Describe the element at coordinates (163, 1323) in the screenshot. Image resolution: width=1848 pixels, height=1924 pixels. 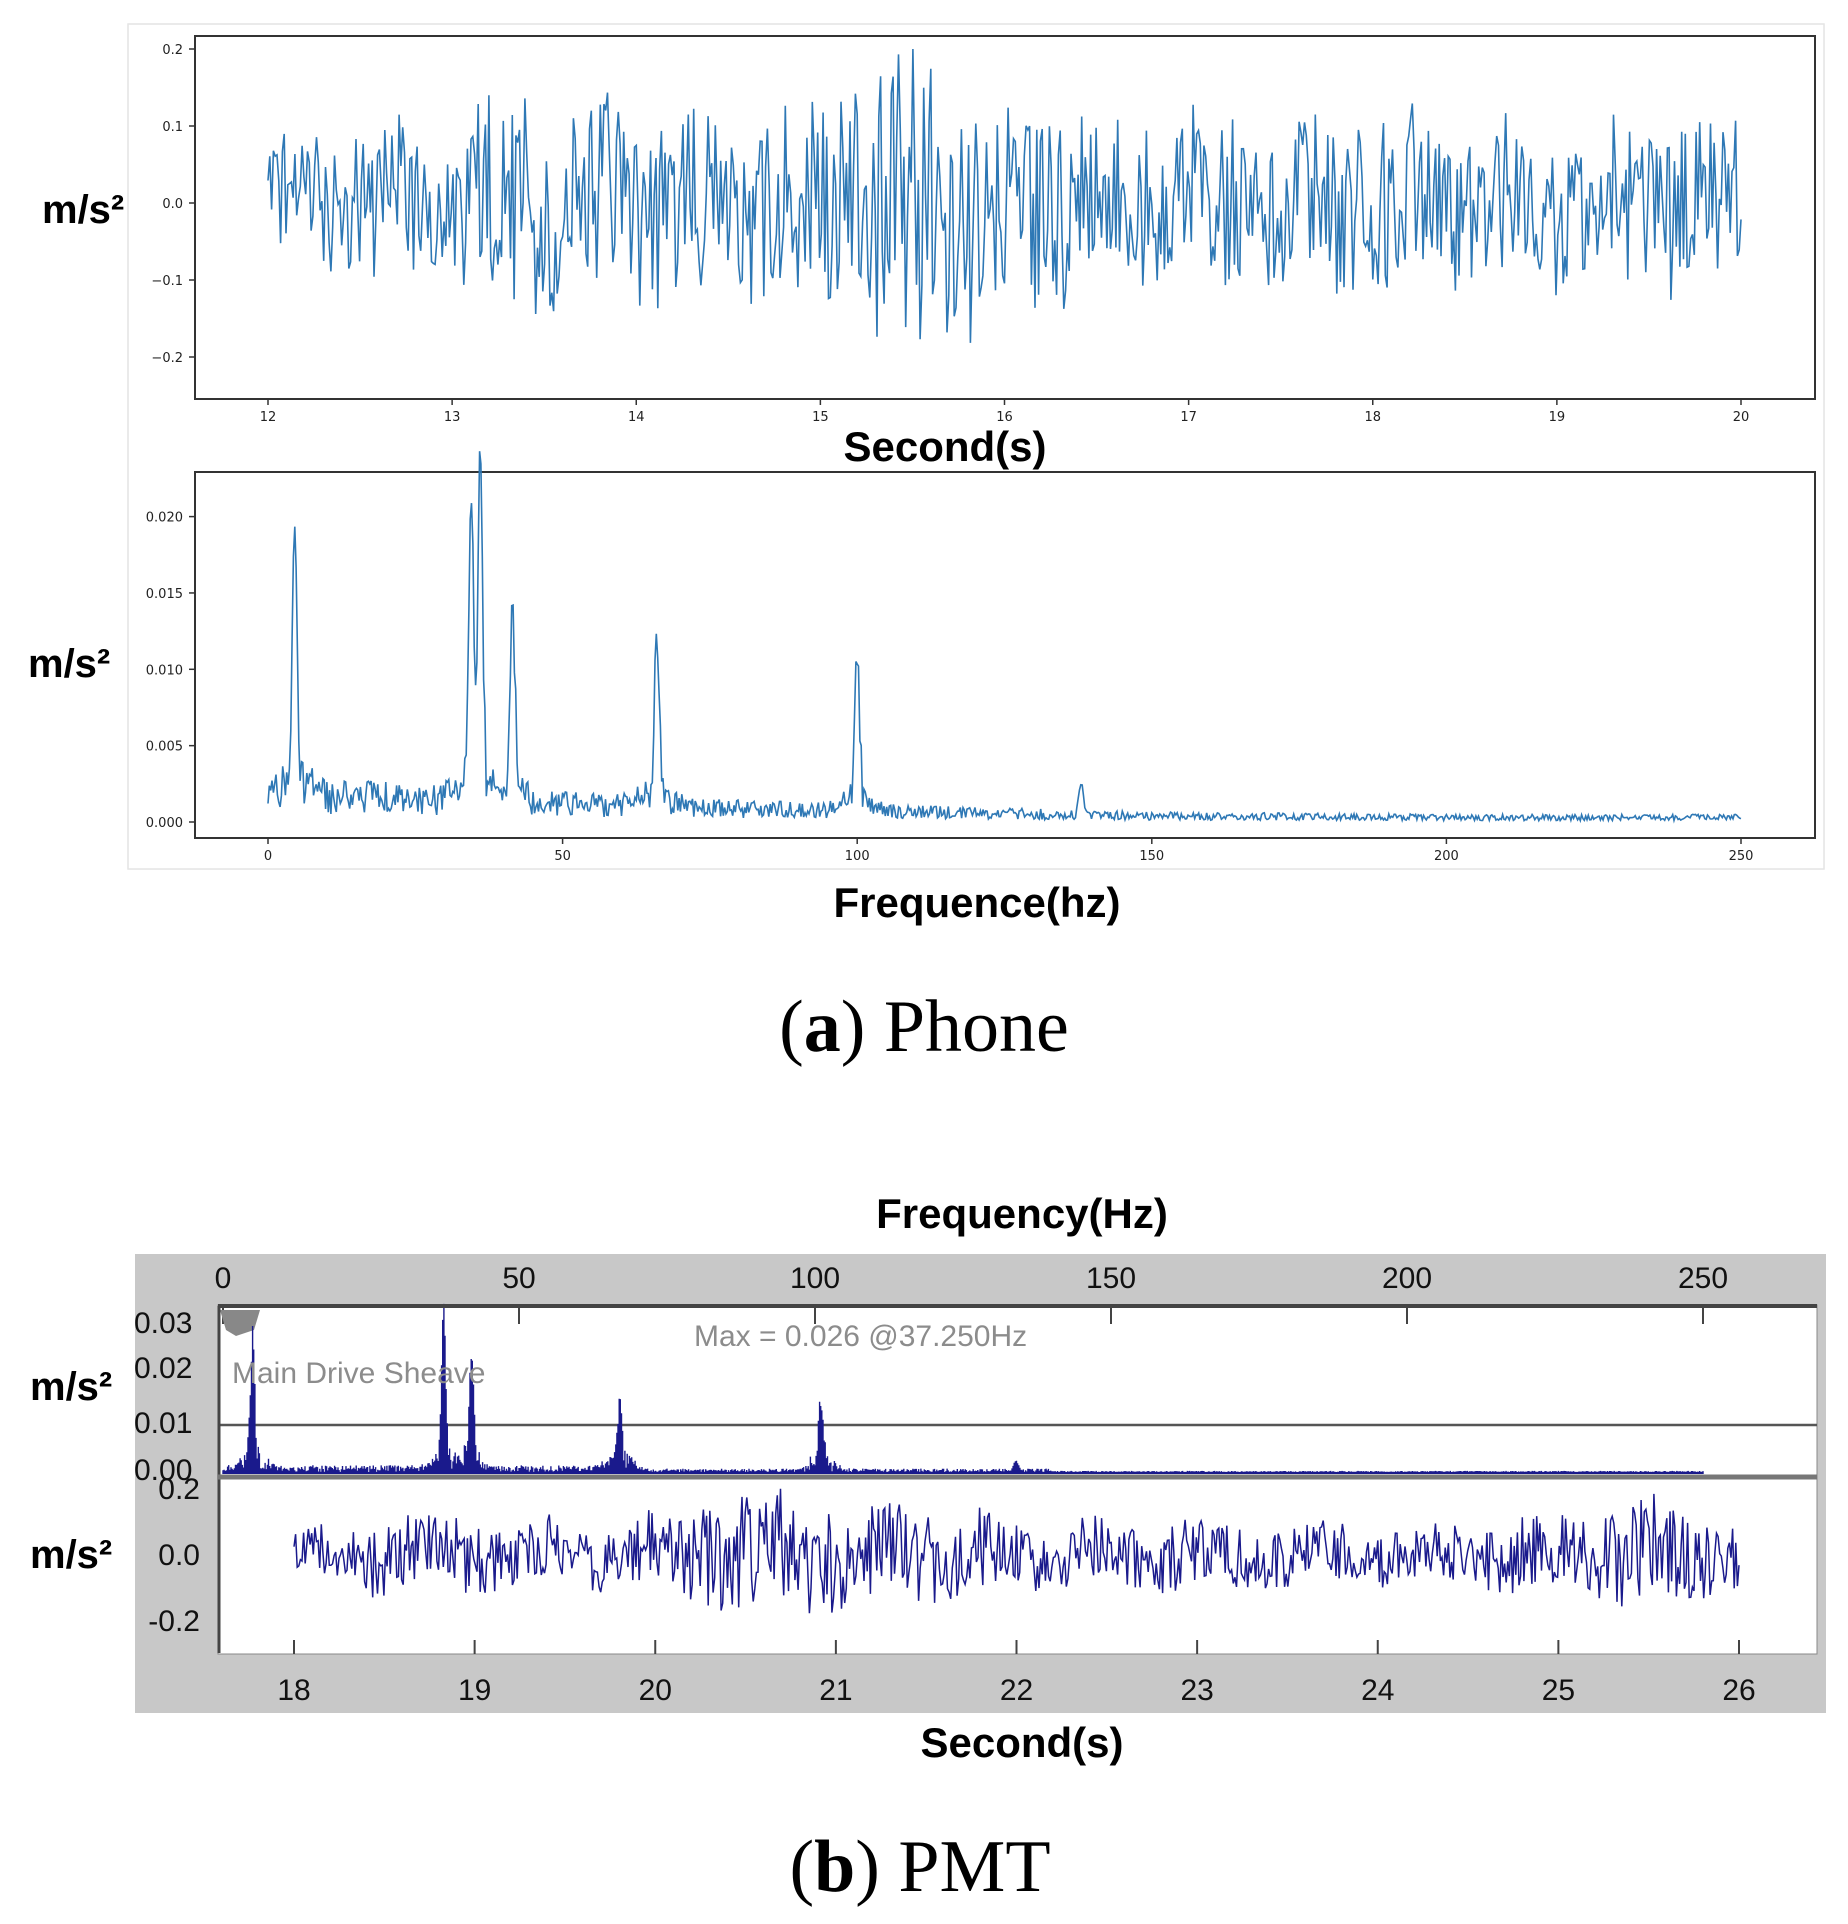
I see `pmt-freq-y-tick-label: 0.03` at that location.